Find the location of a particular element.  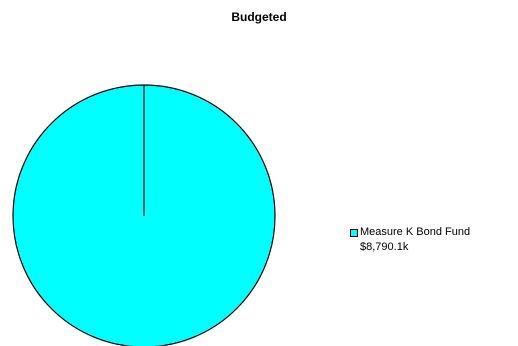

legend: Measure K Bond Fund $8,790.1k is located at coordinates (410, 240).